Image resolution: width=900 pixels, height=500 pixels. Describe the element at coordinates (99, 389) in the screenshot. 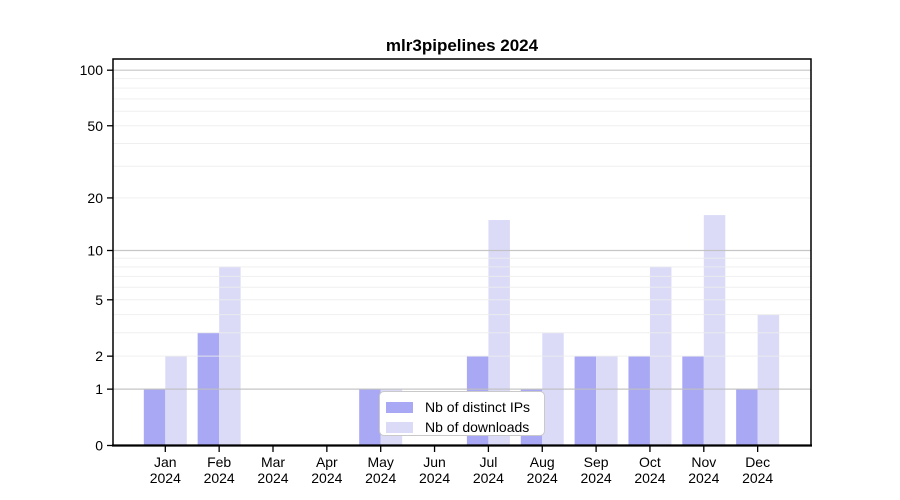

I see `y-tick-label: 1` at that location.